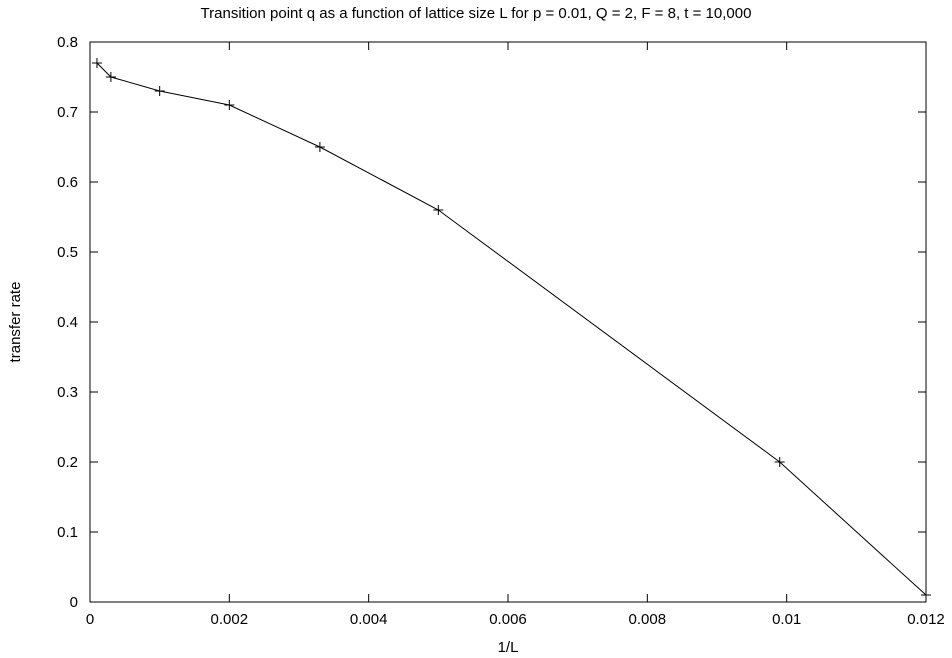 The width and height of the screenshot is (952, 658). Describe the element at coordinates (926, 619) in the screenshot. I see `x-tick-label: 0.012` at that location.